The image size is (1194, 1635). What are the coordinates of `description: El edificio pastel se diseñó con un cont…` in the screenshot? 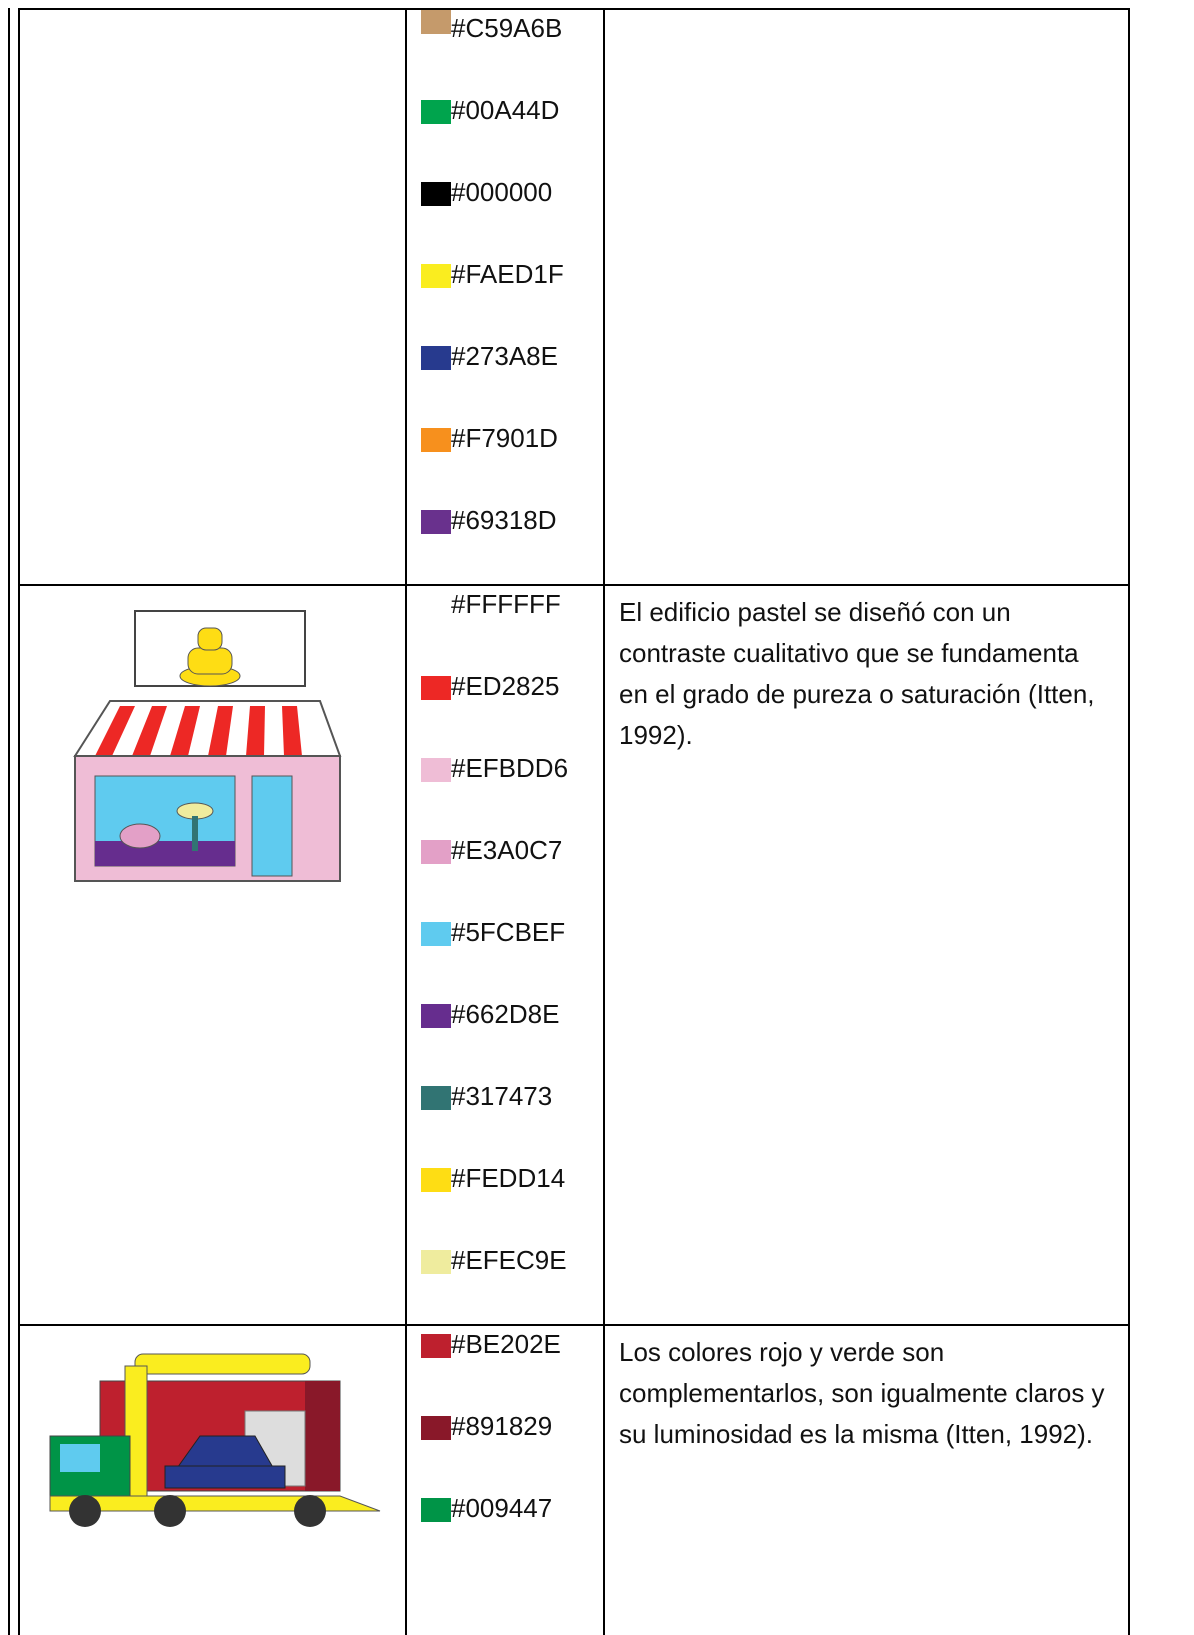 It's located at (857, 673).